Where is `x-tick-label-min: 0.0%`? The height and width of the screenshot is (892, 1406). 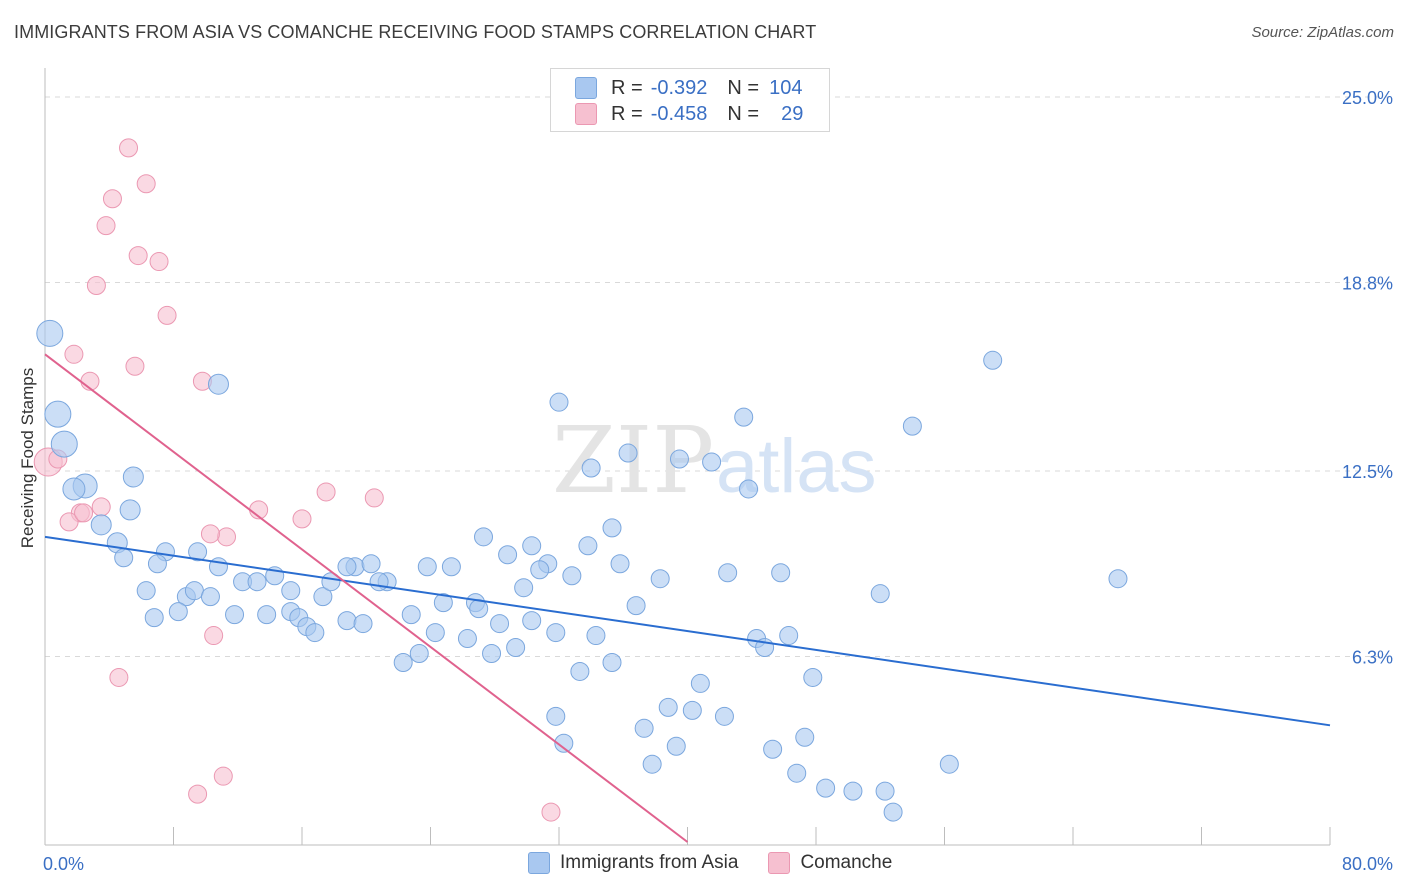
x-tick-label-min: 0.0% is located at coordinates (63, 864).